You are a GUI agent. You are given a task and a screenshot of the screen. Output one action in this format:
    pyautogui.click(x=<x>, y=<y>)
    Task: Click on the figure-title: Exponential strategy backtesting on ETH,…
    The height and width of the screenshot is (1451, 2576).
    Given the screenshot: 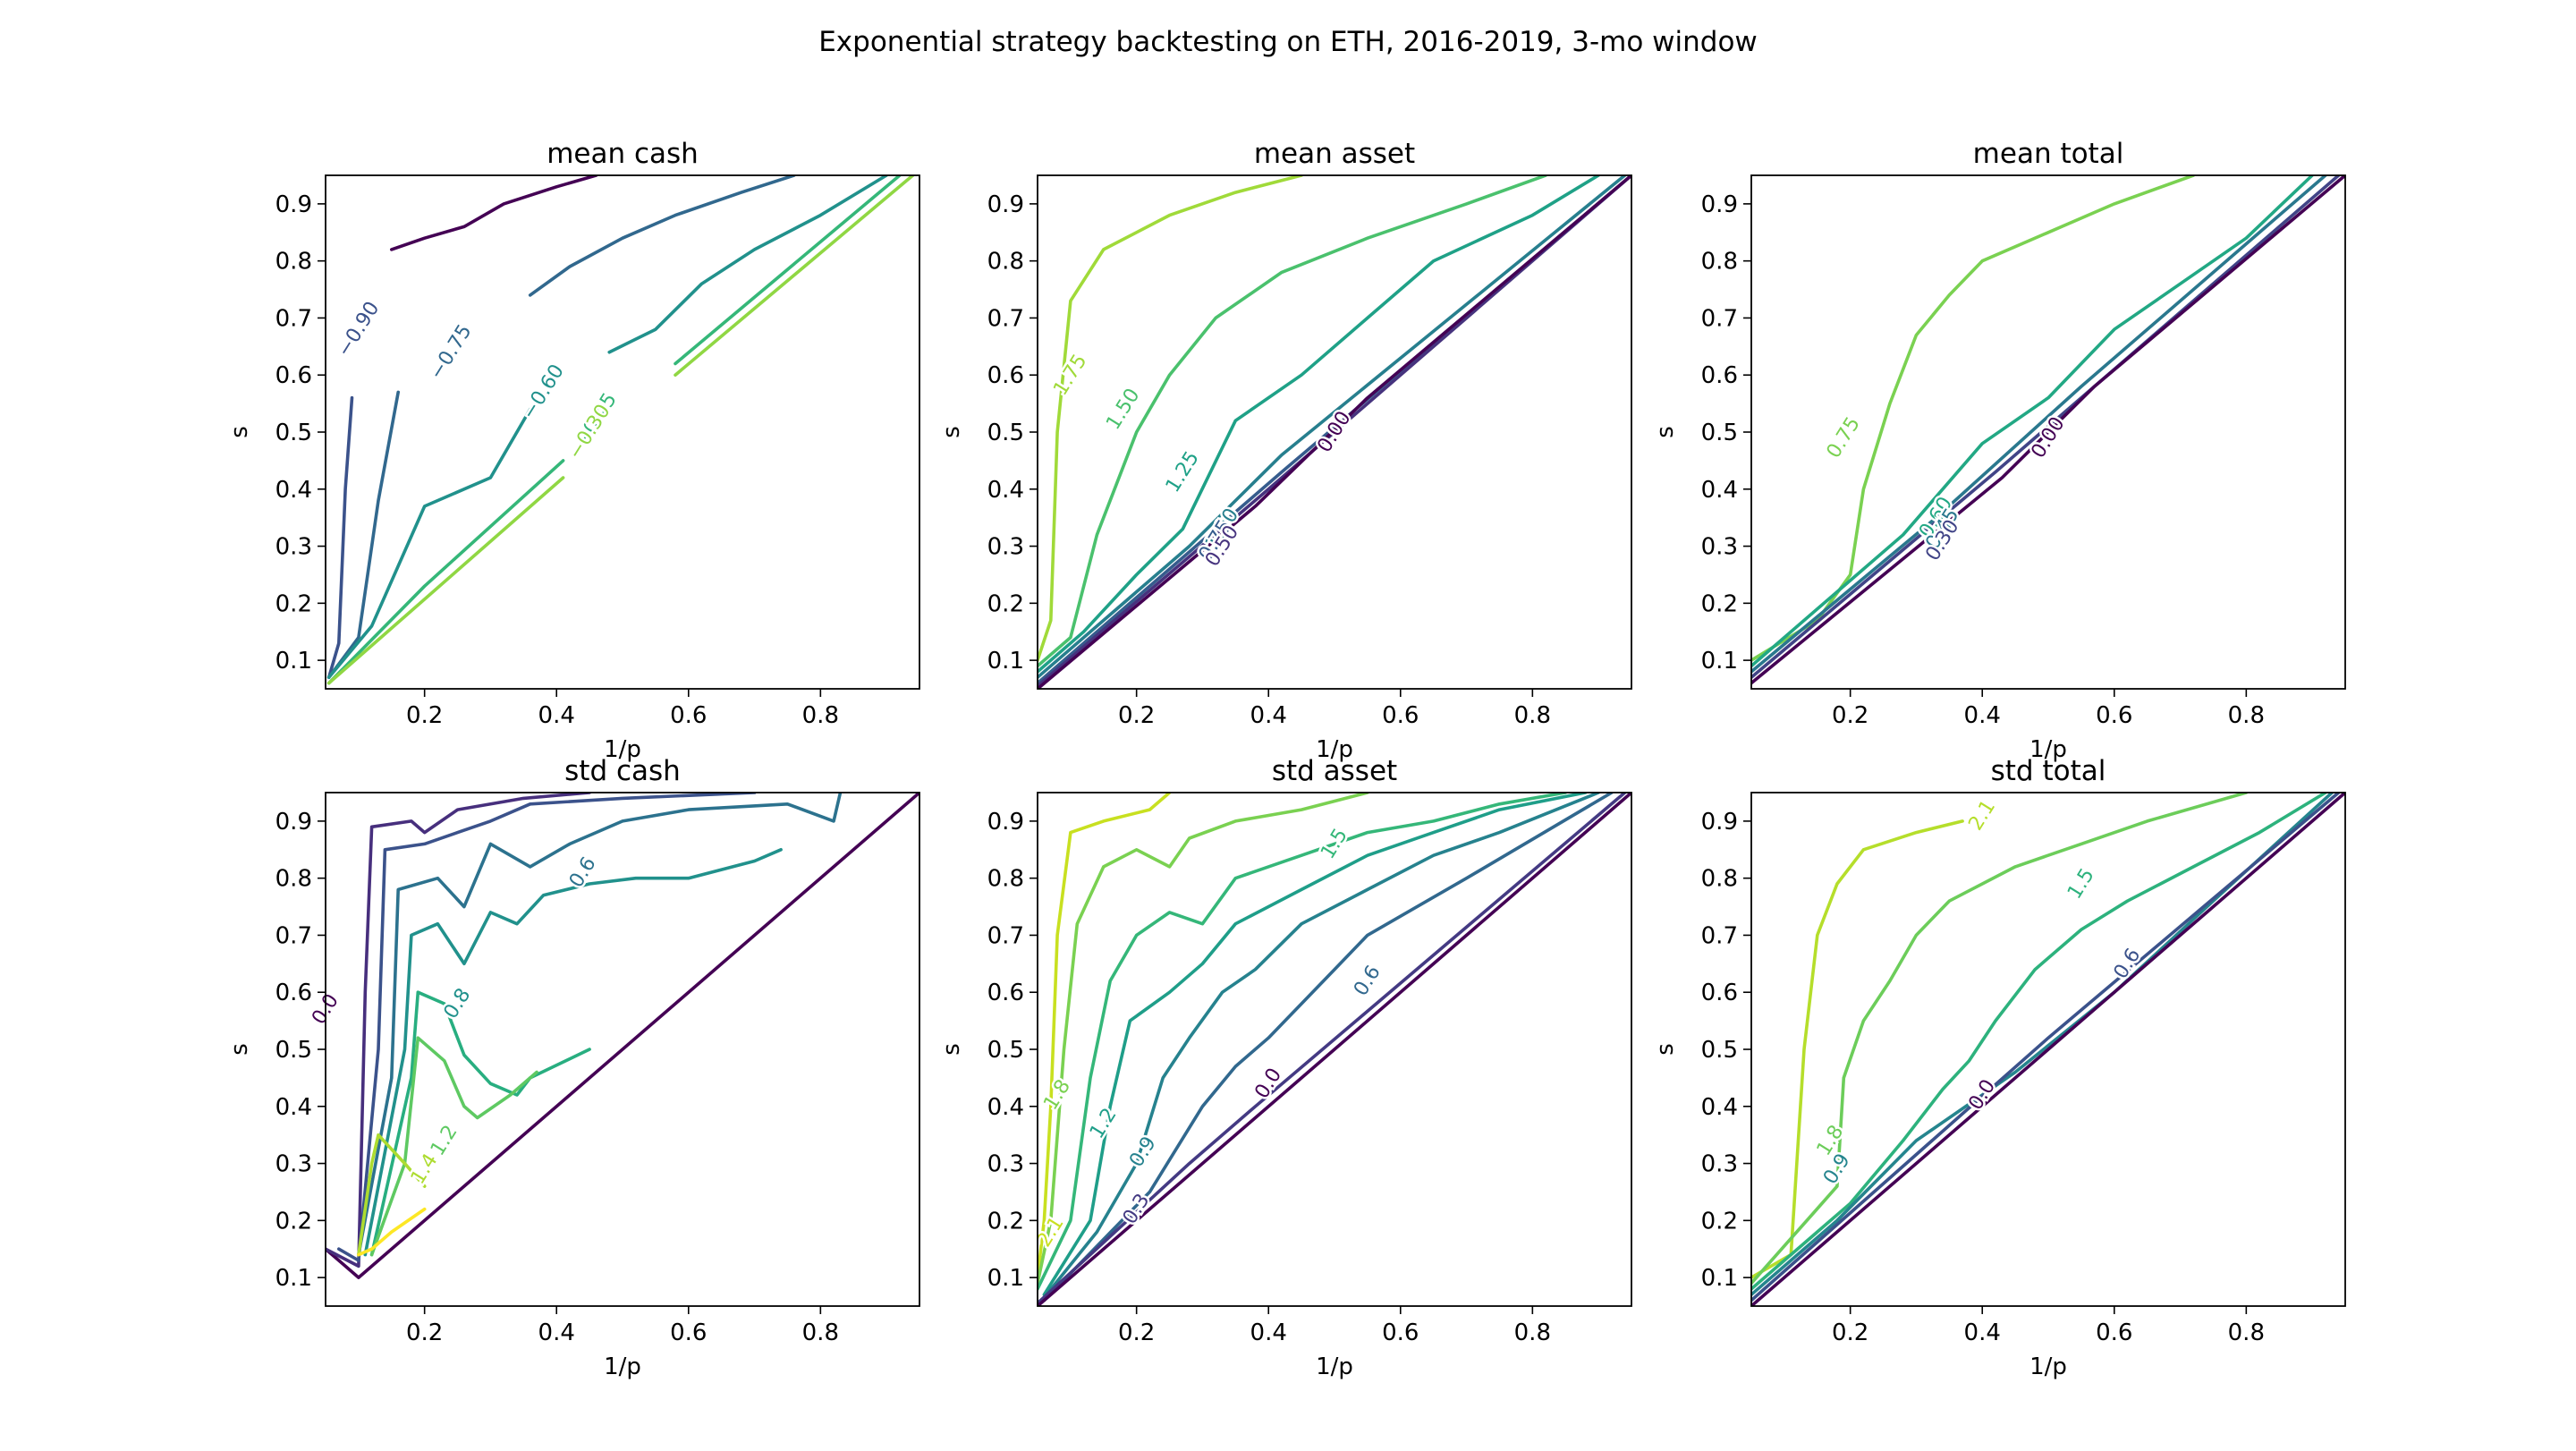 What is the action you would take?
    pyautogui.click(x=1288, y=42)
    